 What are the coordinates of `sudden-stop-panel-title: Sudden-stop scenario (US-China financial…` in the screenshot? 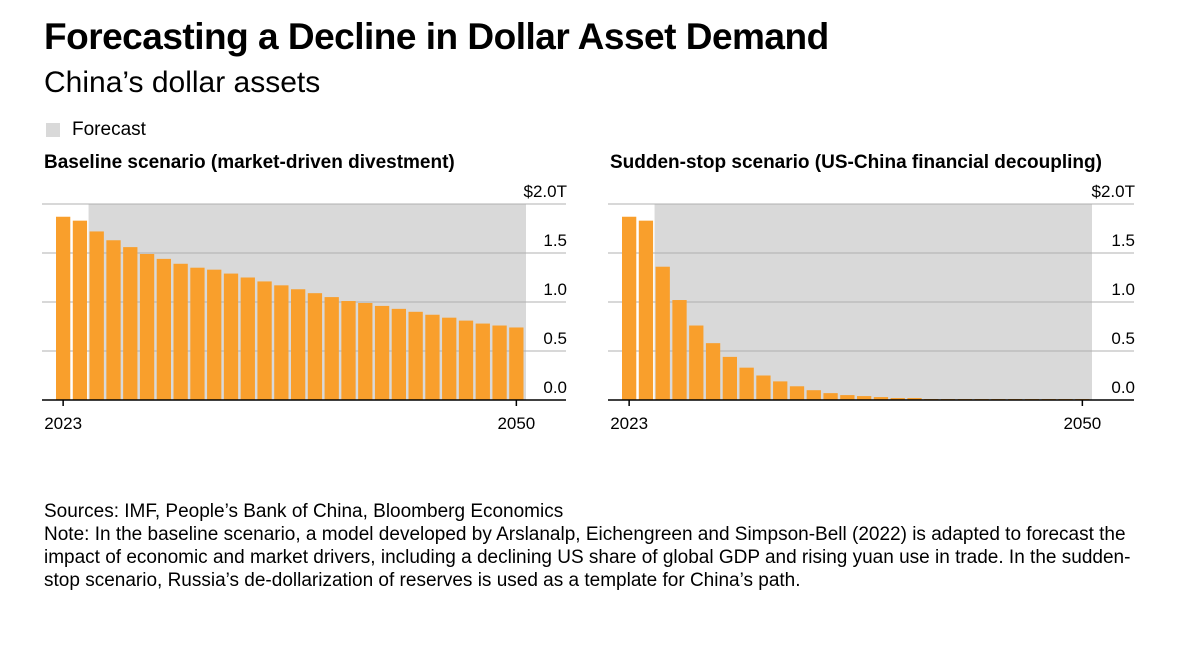 It's located at (856, 162).